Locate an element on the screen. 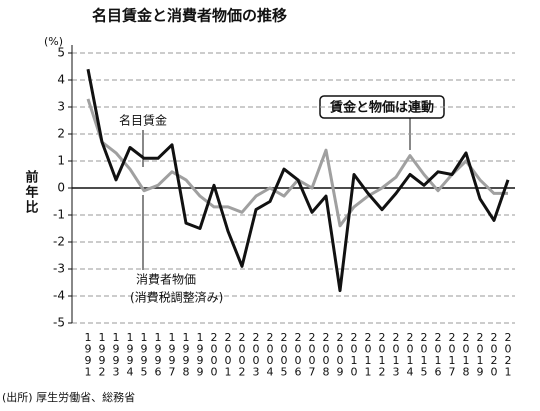  x-tick-label: 2008 is located at coordinates (326, 354).